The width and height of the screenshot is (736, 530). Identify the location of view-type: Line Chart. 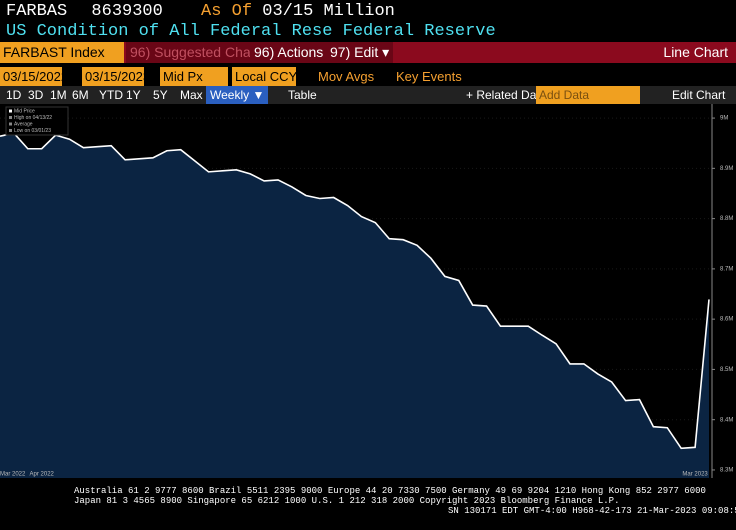
(695, 52).